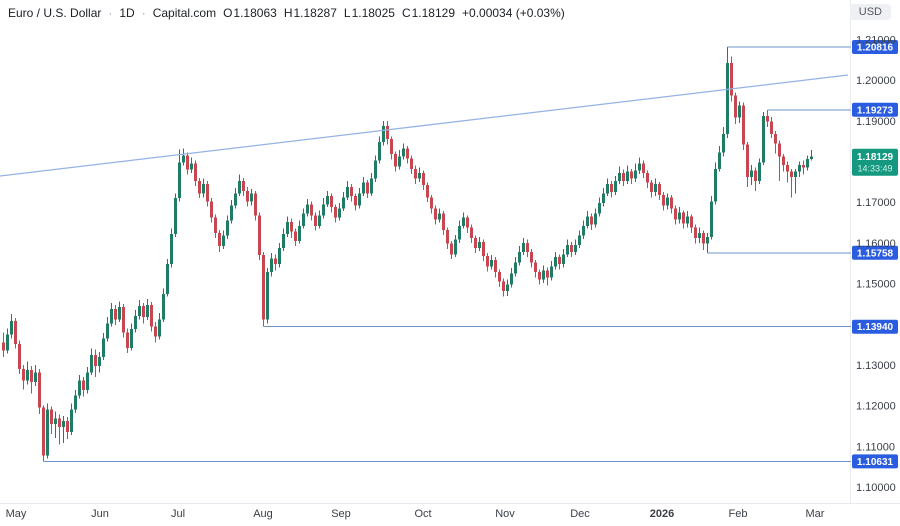 Image resolution: width=900 pixels, height=526 pixels. Describe the element at coordinates (127, 13) in the screenshot. I see `interval-value: 1D` at that location.